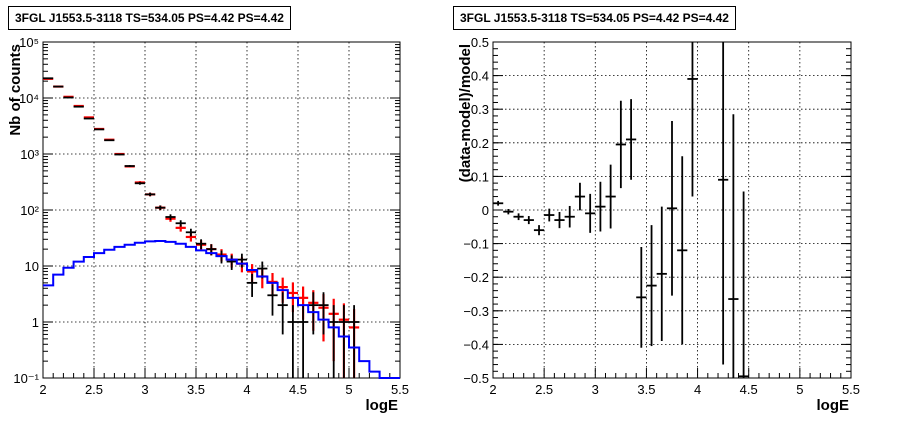 The height and width of the screenshot is (421, 898). What do you see at coordinates (94, 389) in the screenshot?
I see `chart1-x-tick-label: 2.5` at bounding box center [94, 389].